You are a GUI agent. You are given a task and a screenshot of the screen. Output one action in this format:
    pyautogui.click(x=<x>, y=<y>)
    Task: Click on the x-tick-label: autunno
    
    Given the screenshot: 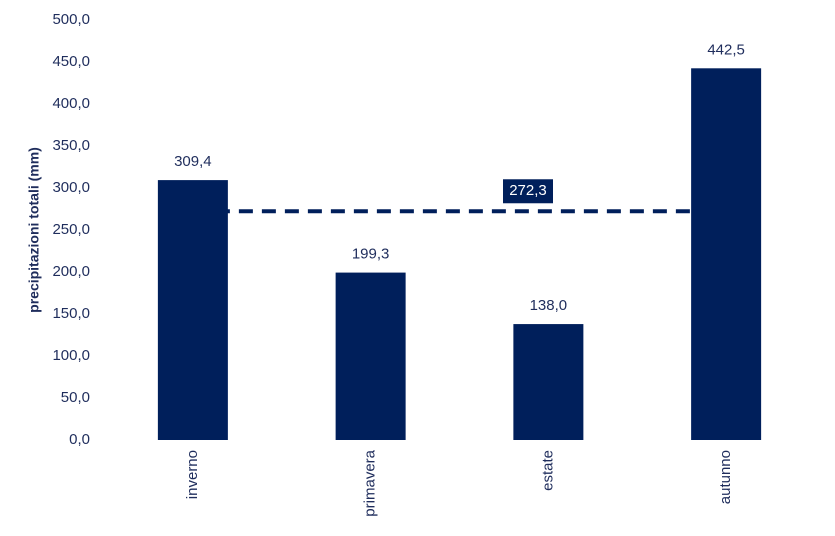 What is the action you would take?
    pyautogui.click(x=725, y=477)
    